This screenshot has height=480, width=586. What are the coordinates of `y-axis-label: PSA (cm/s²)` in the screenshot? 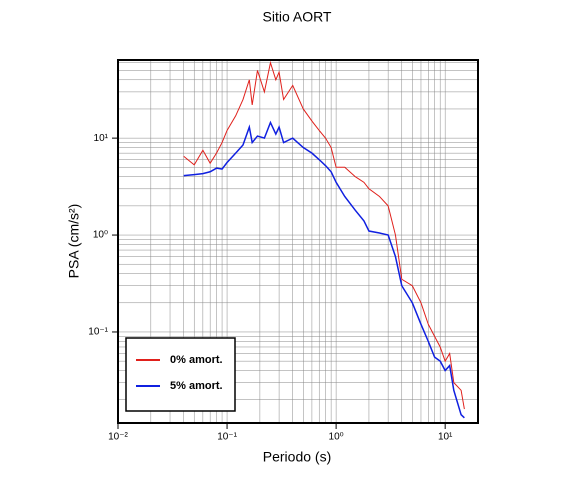 It's located at (74, 241).